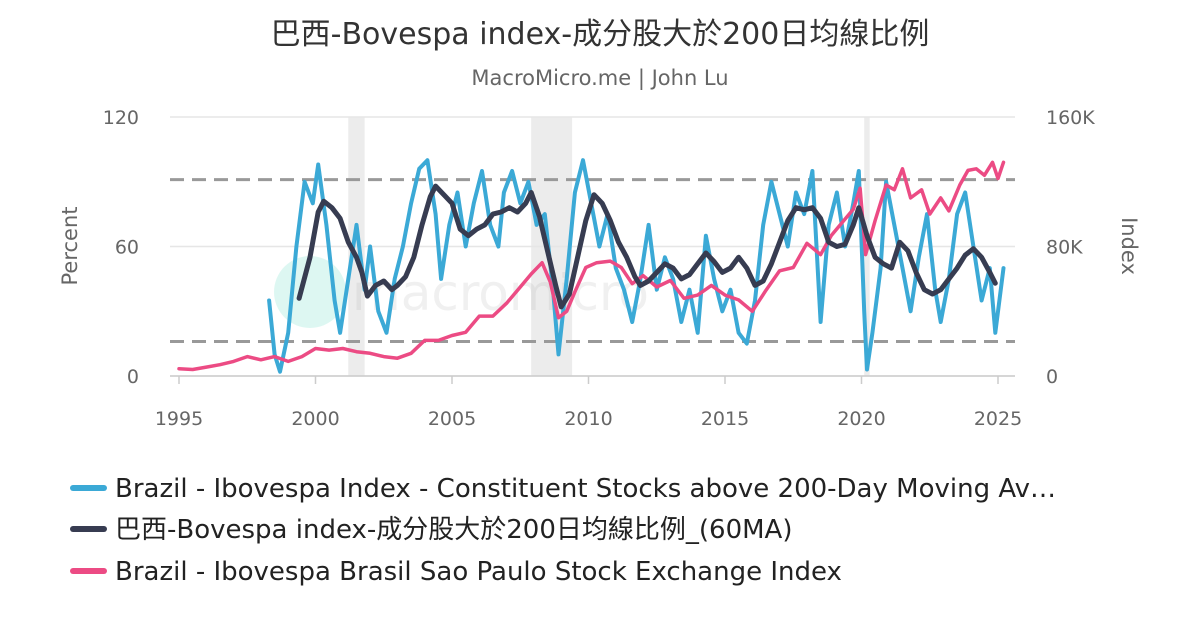 This screenshot has height=630, width=1200. I want to click on legend-item-ma60: 巴西-Bovespa index-成分股大於200日均線比例_(60MA), so click(431, 530).